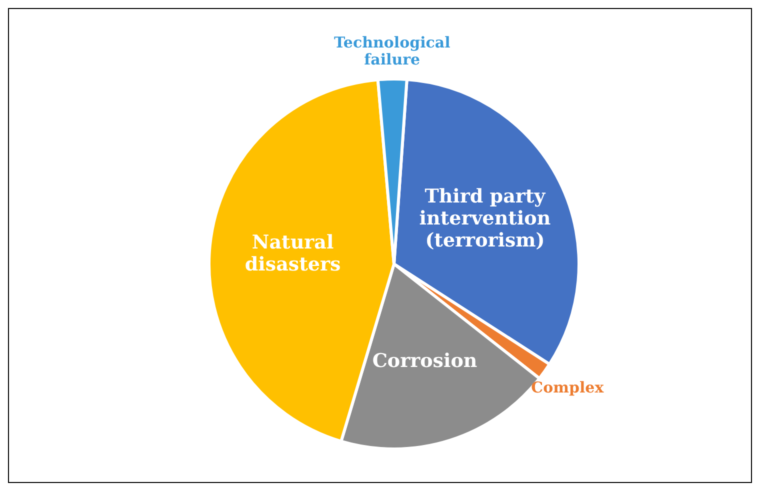  I want to click on slice-label: Corrosion, so click(425, 361).